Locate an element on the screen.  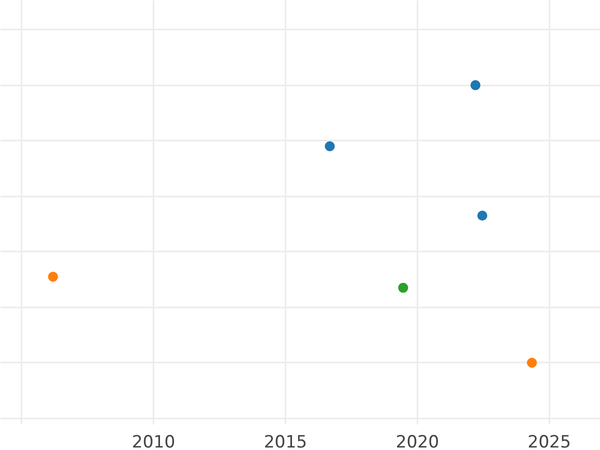
x-tick-label: 2025 is located at coordinates (549, 441).